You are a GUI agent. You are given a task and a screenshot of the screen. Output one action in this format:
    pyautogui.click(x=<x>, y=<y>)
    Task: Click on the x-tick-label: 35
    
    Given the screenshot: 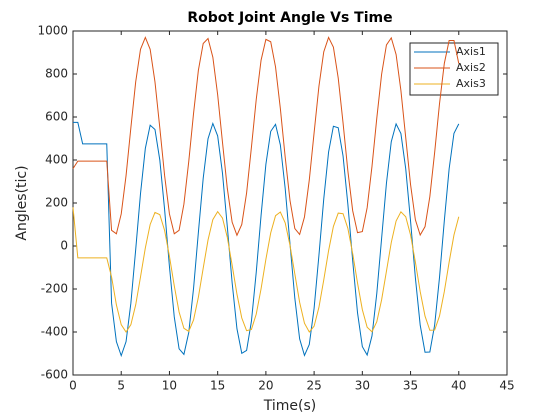 What is the action you would take?
    pyautogui.click(x=410, y=386)
    